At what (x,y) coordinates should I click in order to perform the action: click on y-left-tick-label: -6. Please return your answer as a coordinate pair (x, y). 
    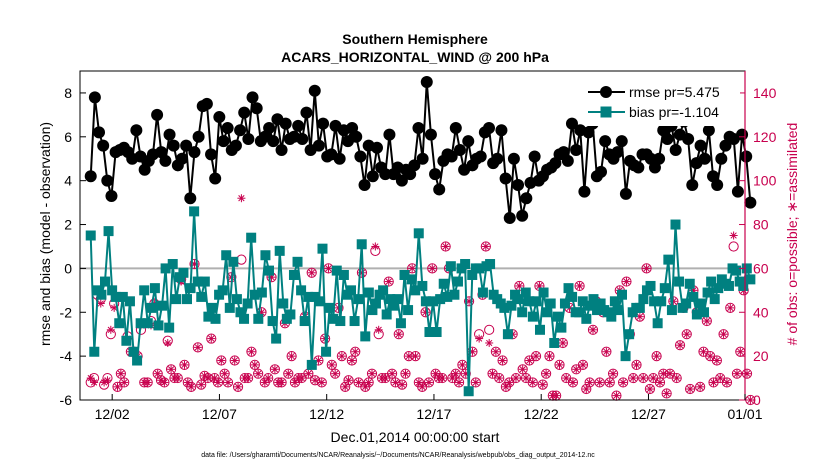
    Looking at the image, I should click on (66, 400).